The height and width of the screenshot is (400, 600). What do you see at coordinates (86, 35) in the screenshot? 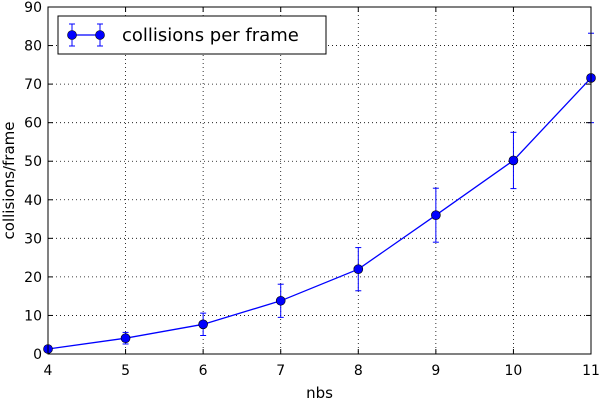
I see `legend-handle` at bounding box center [86, 35].